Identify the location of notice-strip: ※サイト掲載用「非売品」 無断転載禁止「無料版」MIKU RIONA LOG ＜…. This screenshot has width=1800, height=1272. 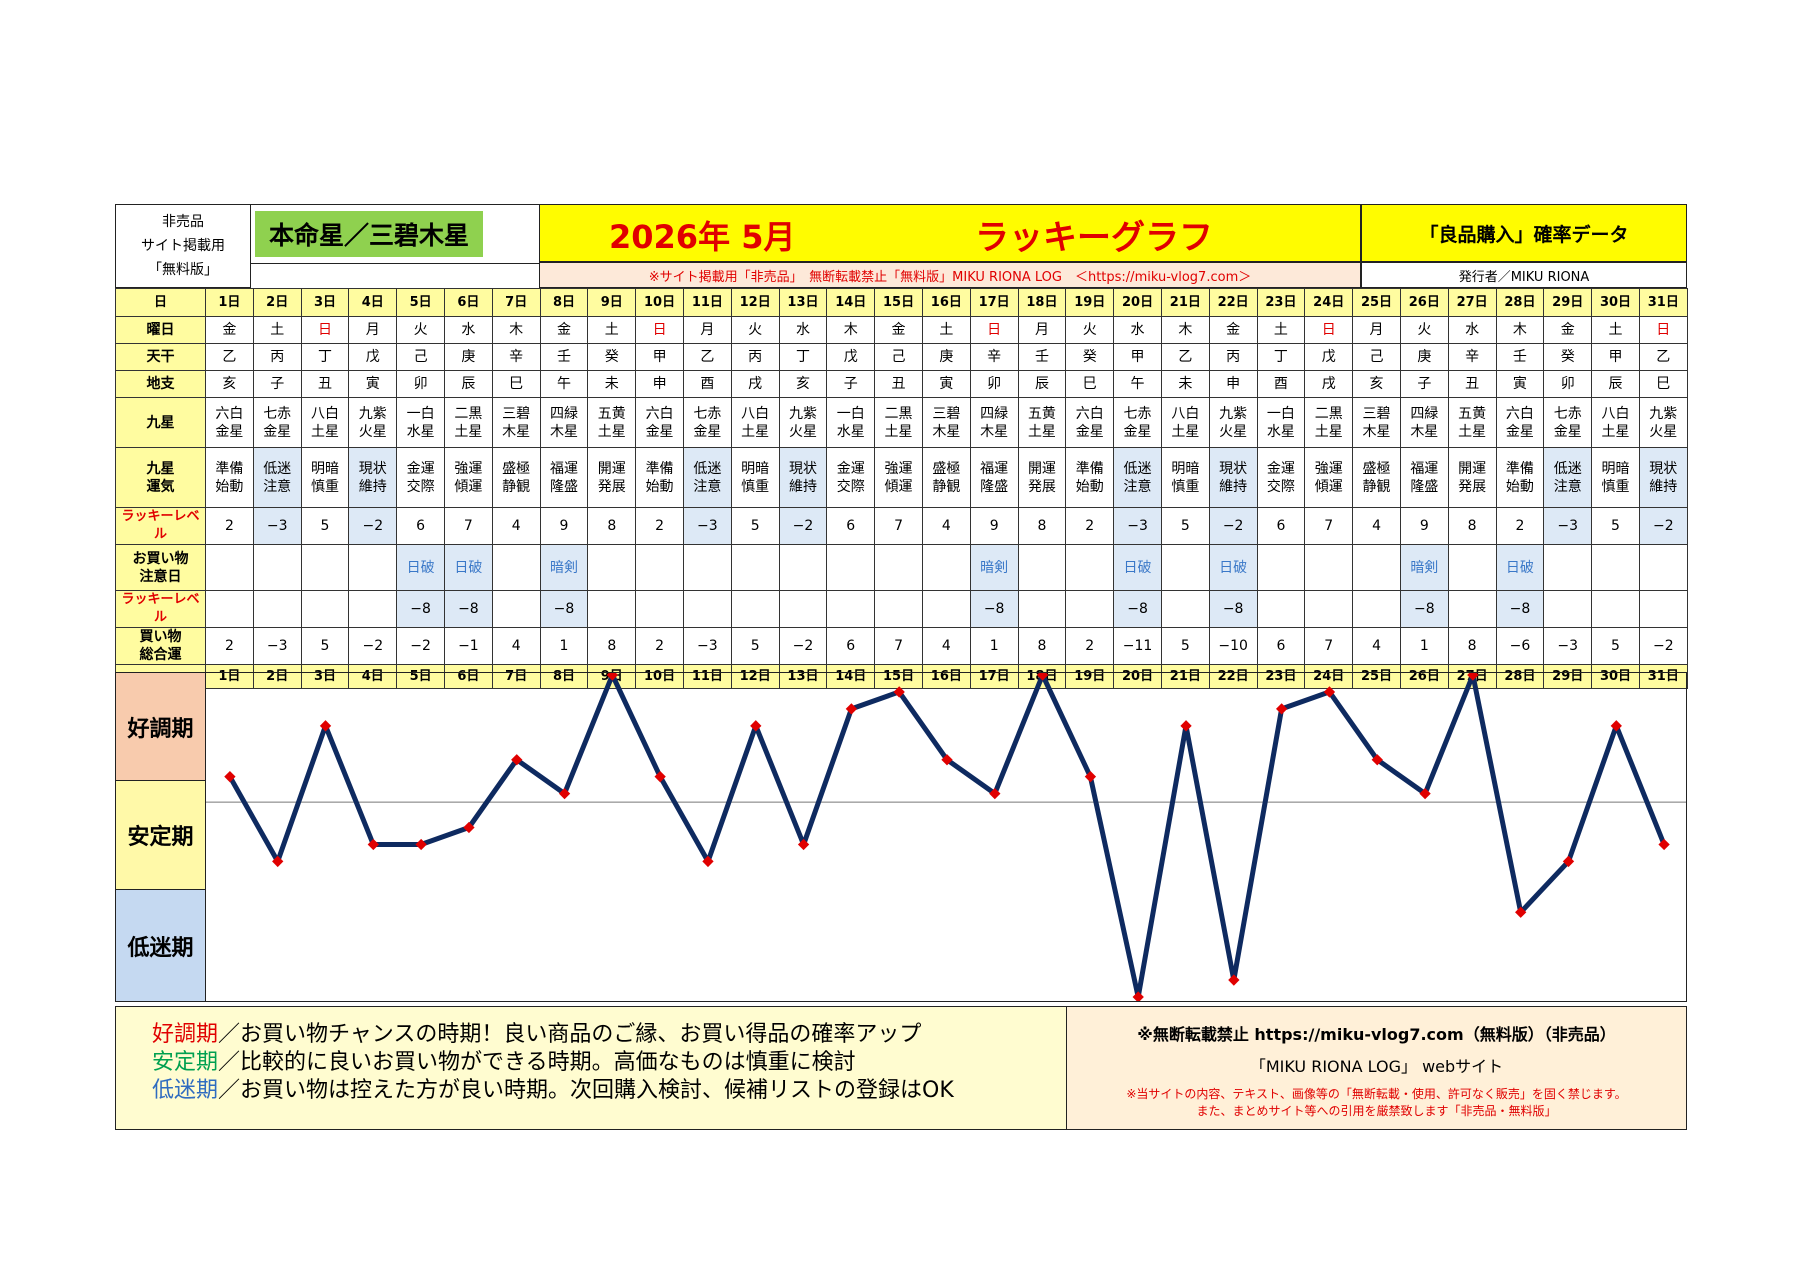
(950, 275).